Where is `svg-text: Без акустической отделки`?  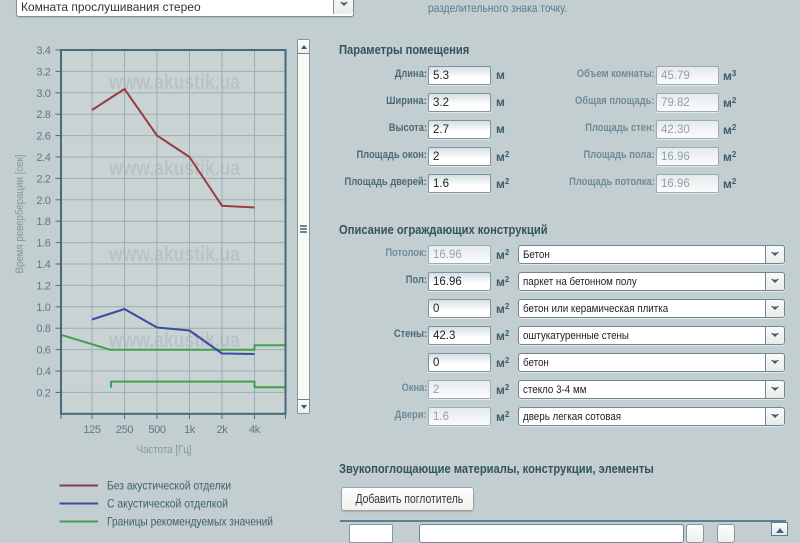 svg-text: Без акустической отделки is located at coordinates (169, 486).